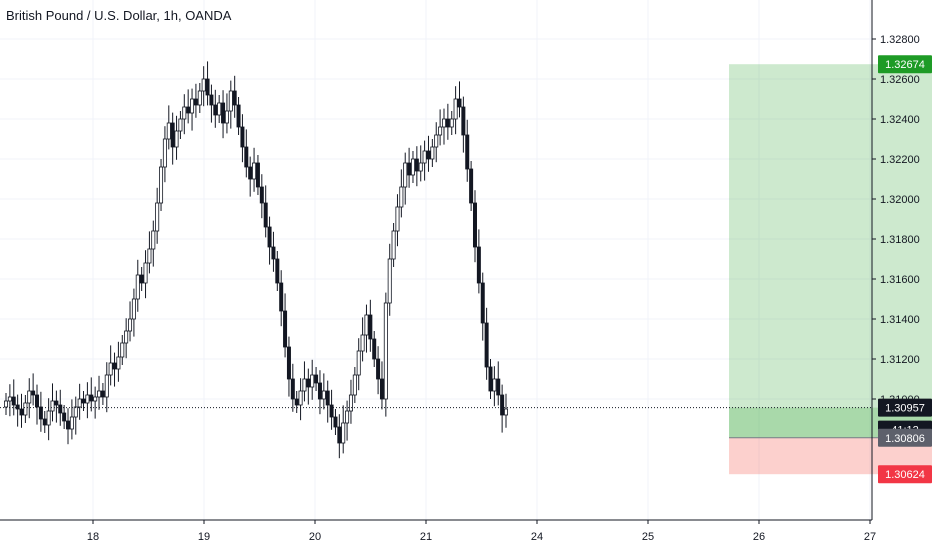 This screenshot has height=550, width=932. What do you see at coordinates (905, 409) in the screenshot?
I see `current-price-tag: 1.30957` at bounding box center [905, 409].